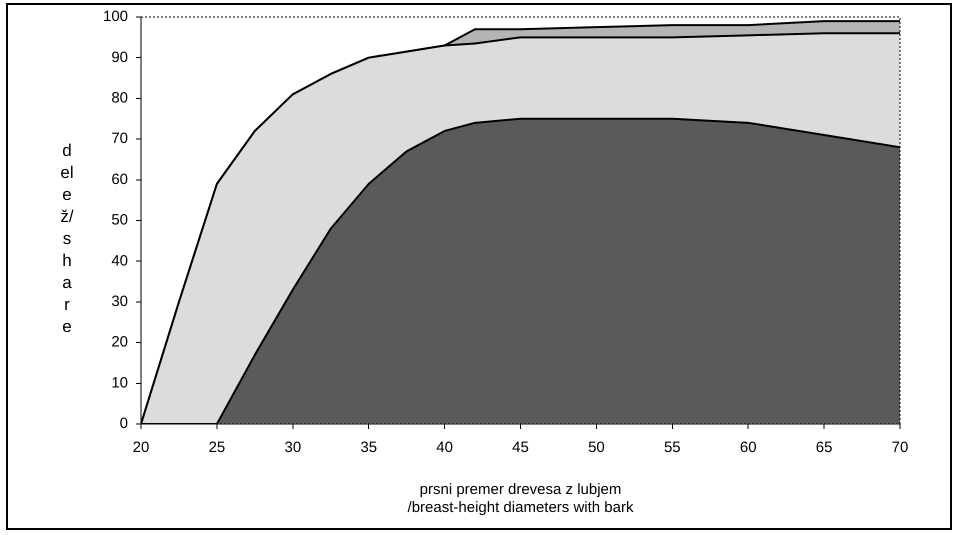 The image size is (960, 535). Describe the element at coordinates (824, 447) in the screenshot. I see `x-tick-label: 65` at that location.